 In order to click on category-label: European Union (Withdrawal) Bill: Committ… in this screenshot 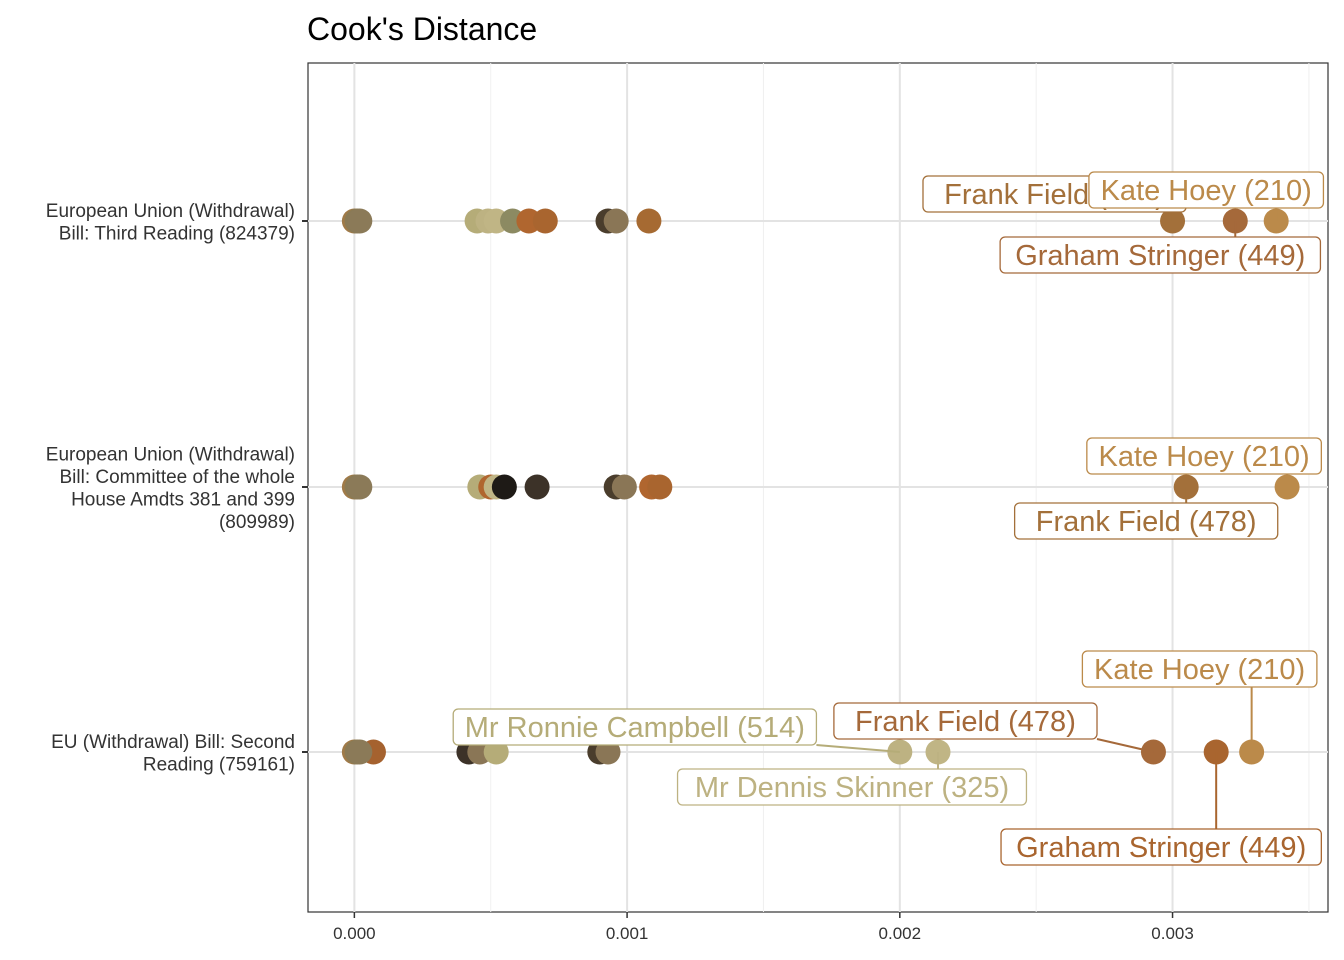, I will do `click(170, 488)`.